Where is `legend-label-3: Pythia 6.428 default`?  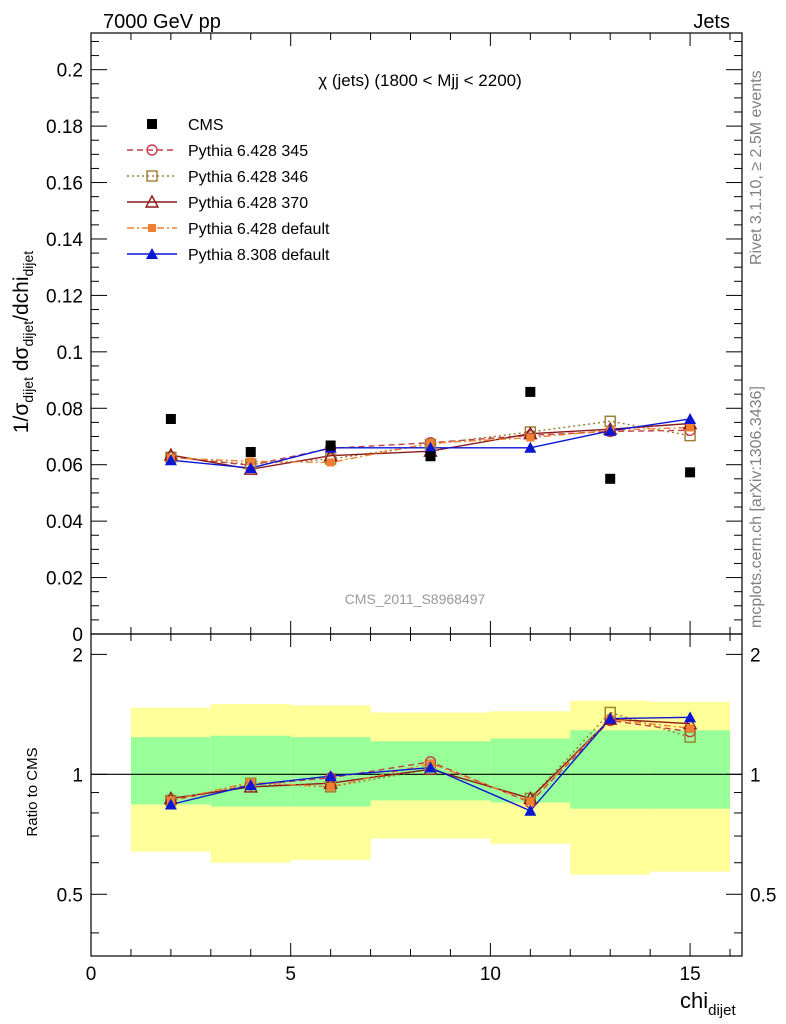 legend-label-3: Pythia 6.428 default is located at coordinates (259, 229).